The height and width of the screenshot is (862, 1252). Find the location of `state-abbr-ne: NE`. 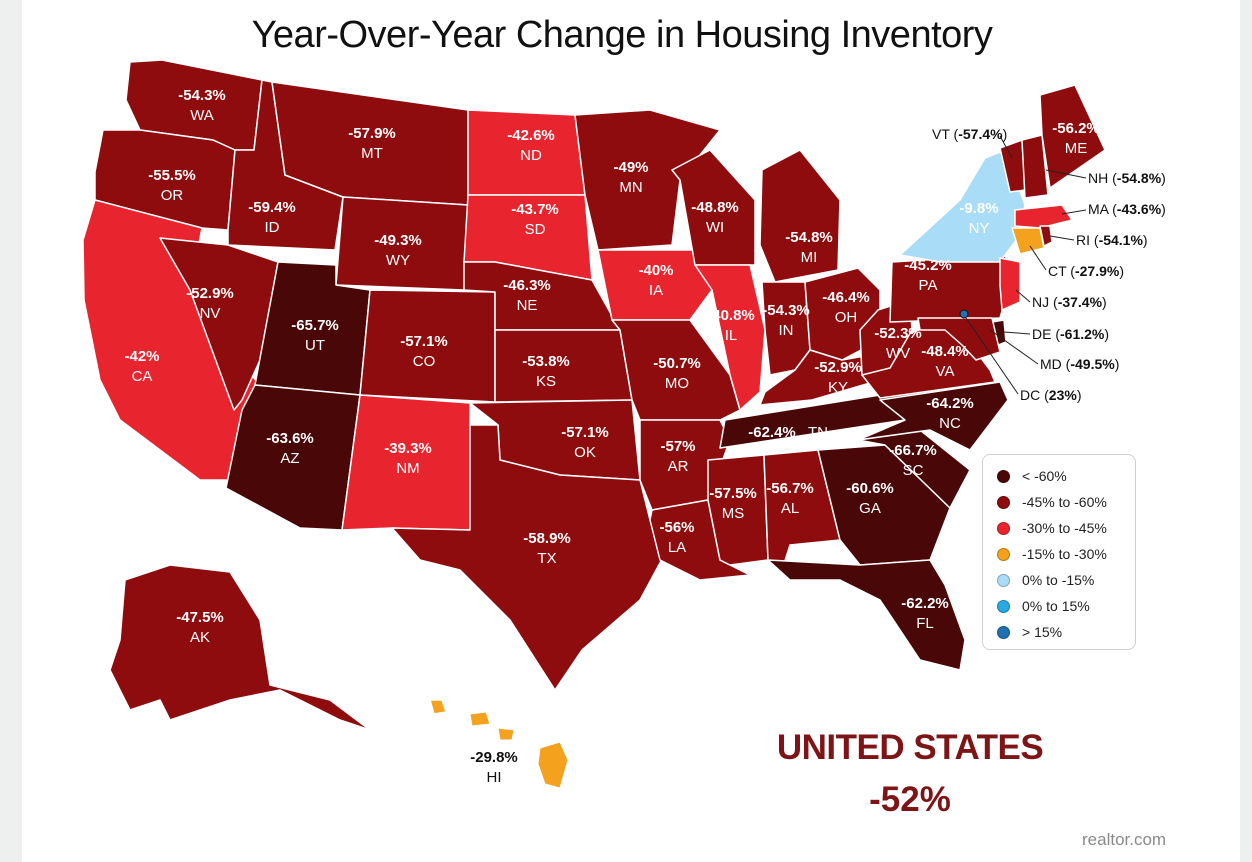

state-abbr-ne: NE is located at coordinates (527, 305).